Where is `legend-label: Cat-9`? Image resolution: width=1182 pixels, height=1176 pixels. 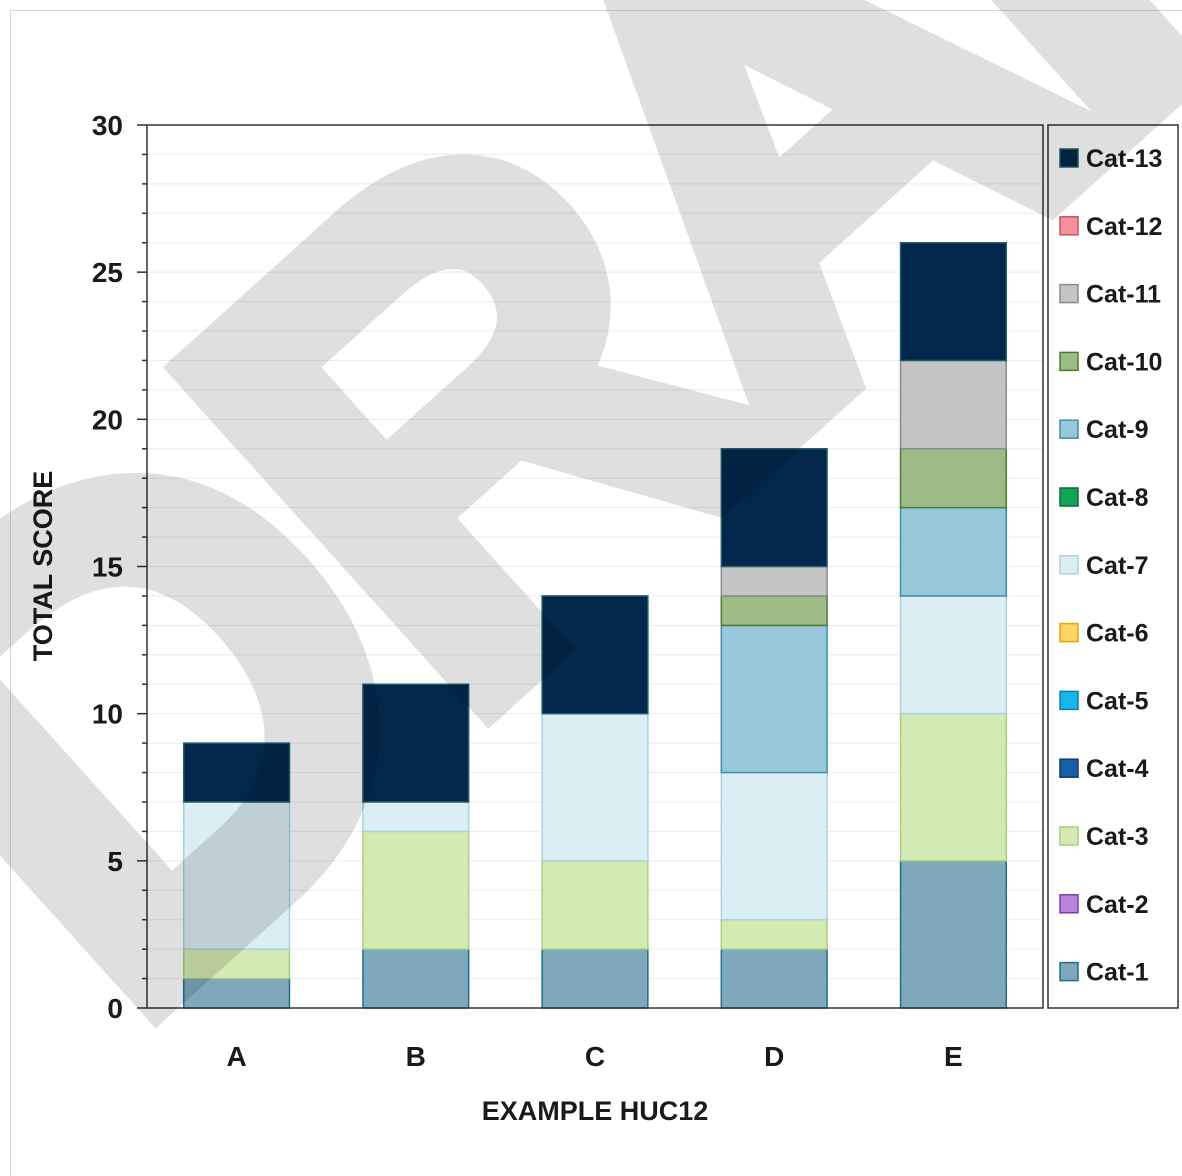
legend-label: Cat-9 is located at coordinates (1117, 430).